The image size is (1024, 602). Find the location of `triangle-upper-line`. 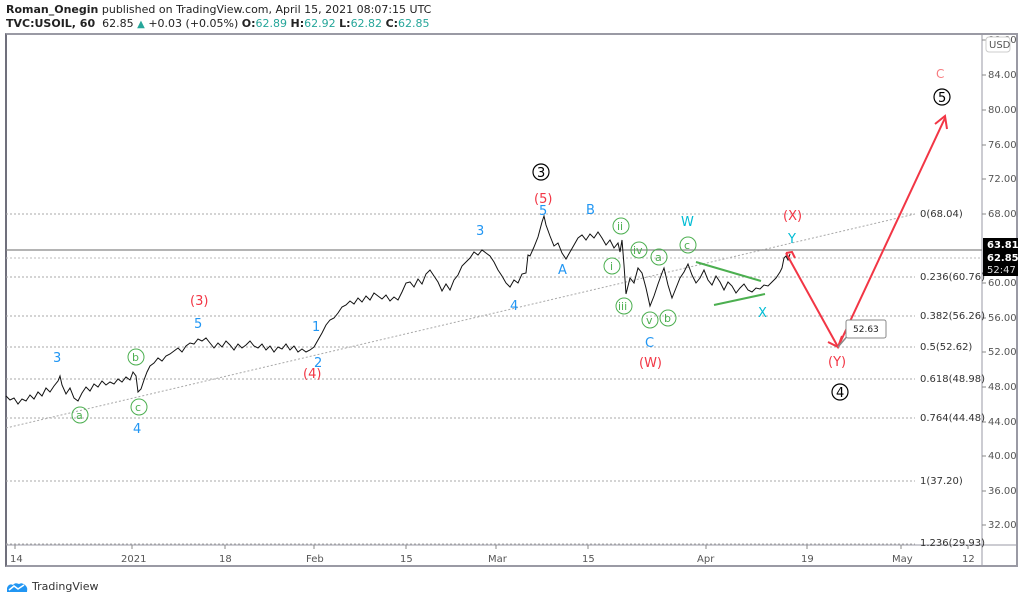

triangle-upper-line is located at coordinates (728, 271).